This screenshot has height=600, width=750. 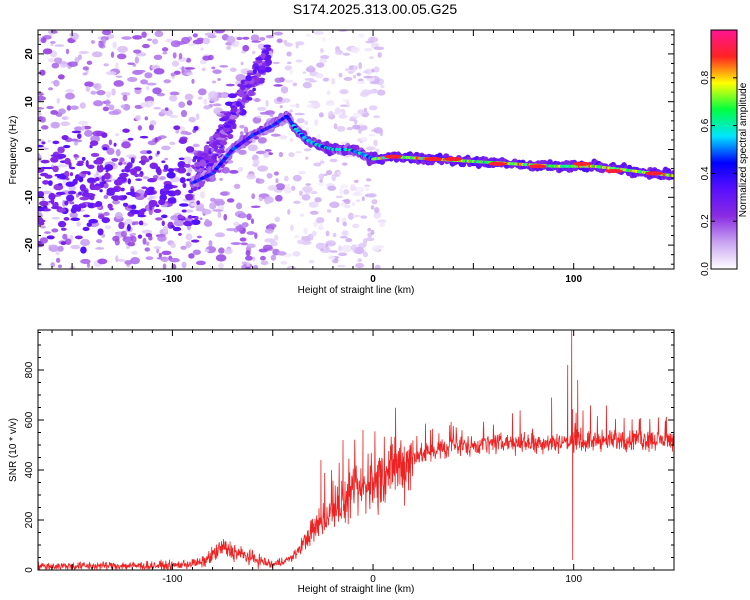 I want to click on y-tick-label: 10, so click(x=29, y=102).